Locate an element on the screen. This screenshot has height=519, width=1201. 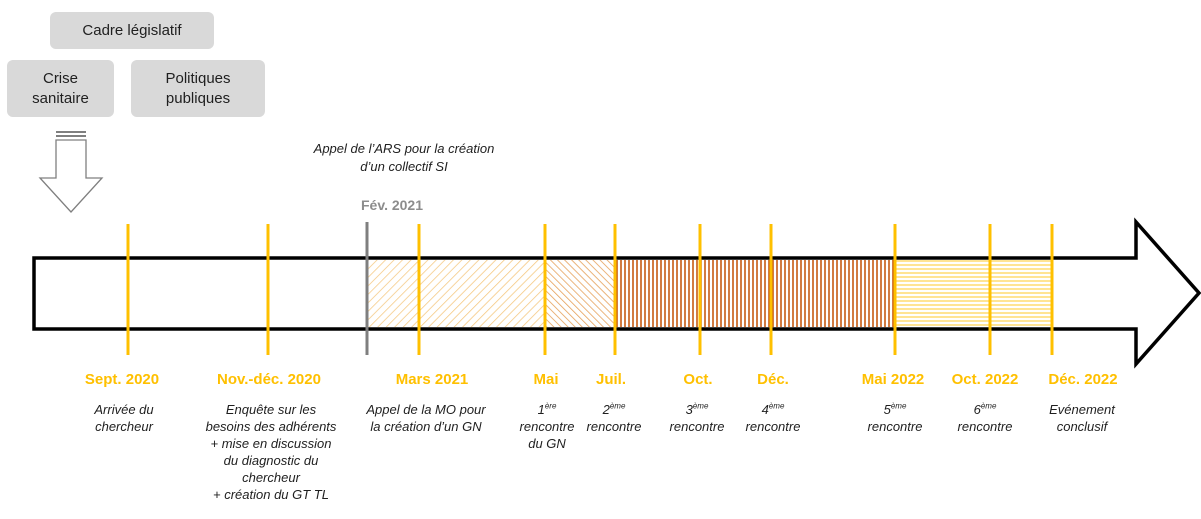
milestone-description-line: besoins des adhérents is located at coordinates (271, 426).